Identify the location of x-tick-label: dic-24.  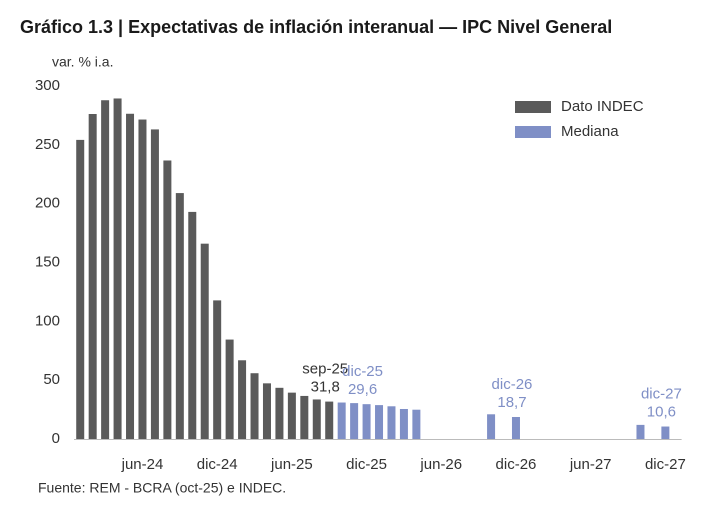
(217, 464).